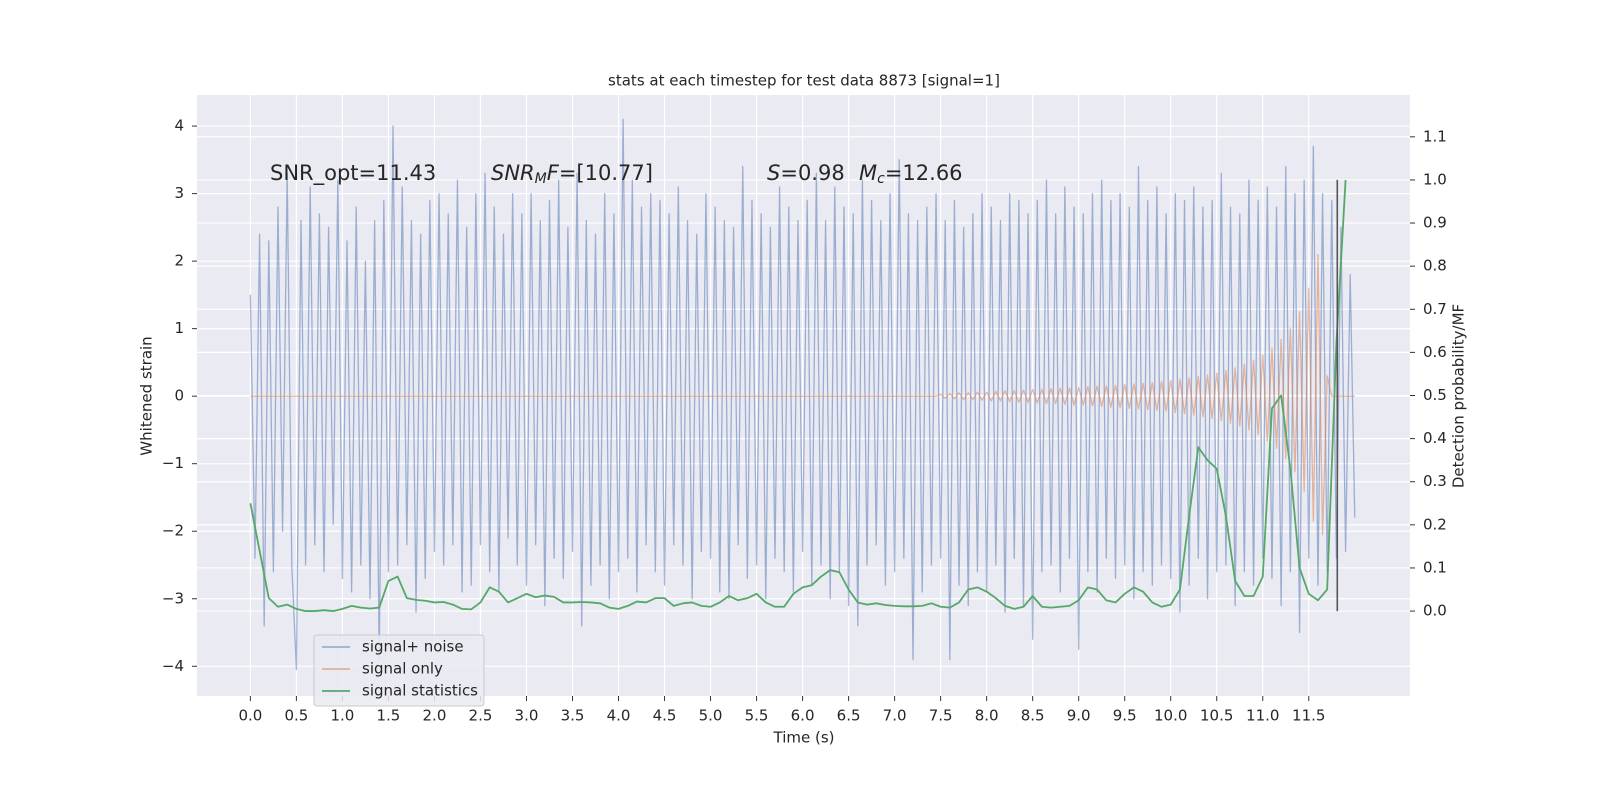  I want to click on y2-tick-label: 0.8, so click(1435, 266).